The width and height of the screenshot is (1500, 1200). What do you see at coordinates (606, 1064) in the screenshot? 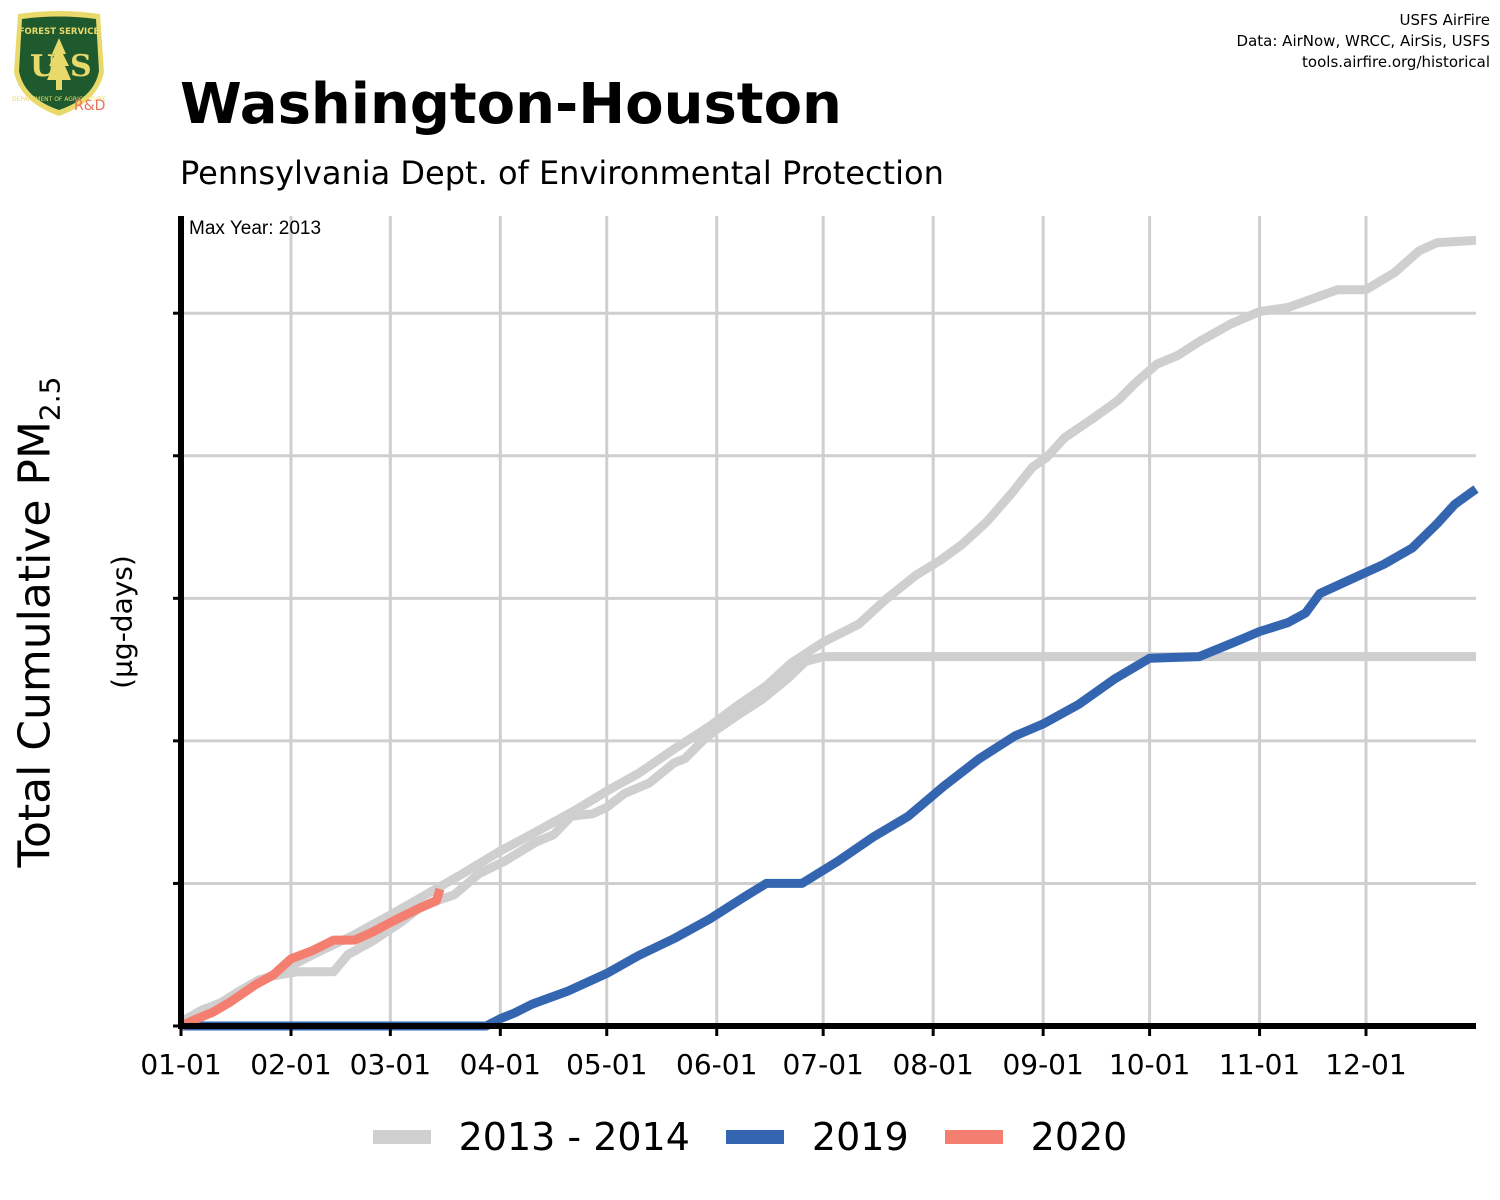
I see `x-tick-label: 05-01` at bounding box center [606, 1064].